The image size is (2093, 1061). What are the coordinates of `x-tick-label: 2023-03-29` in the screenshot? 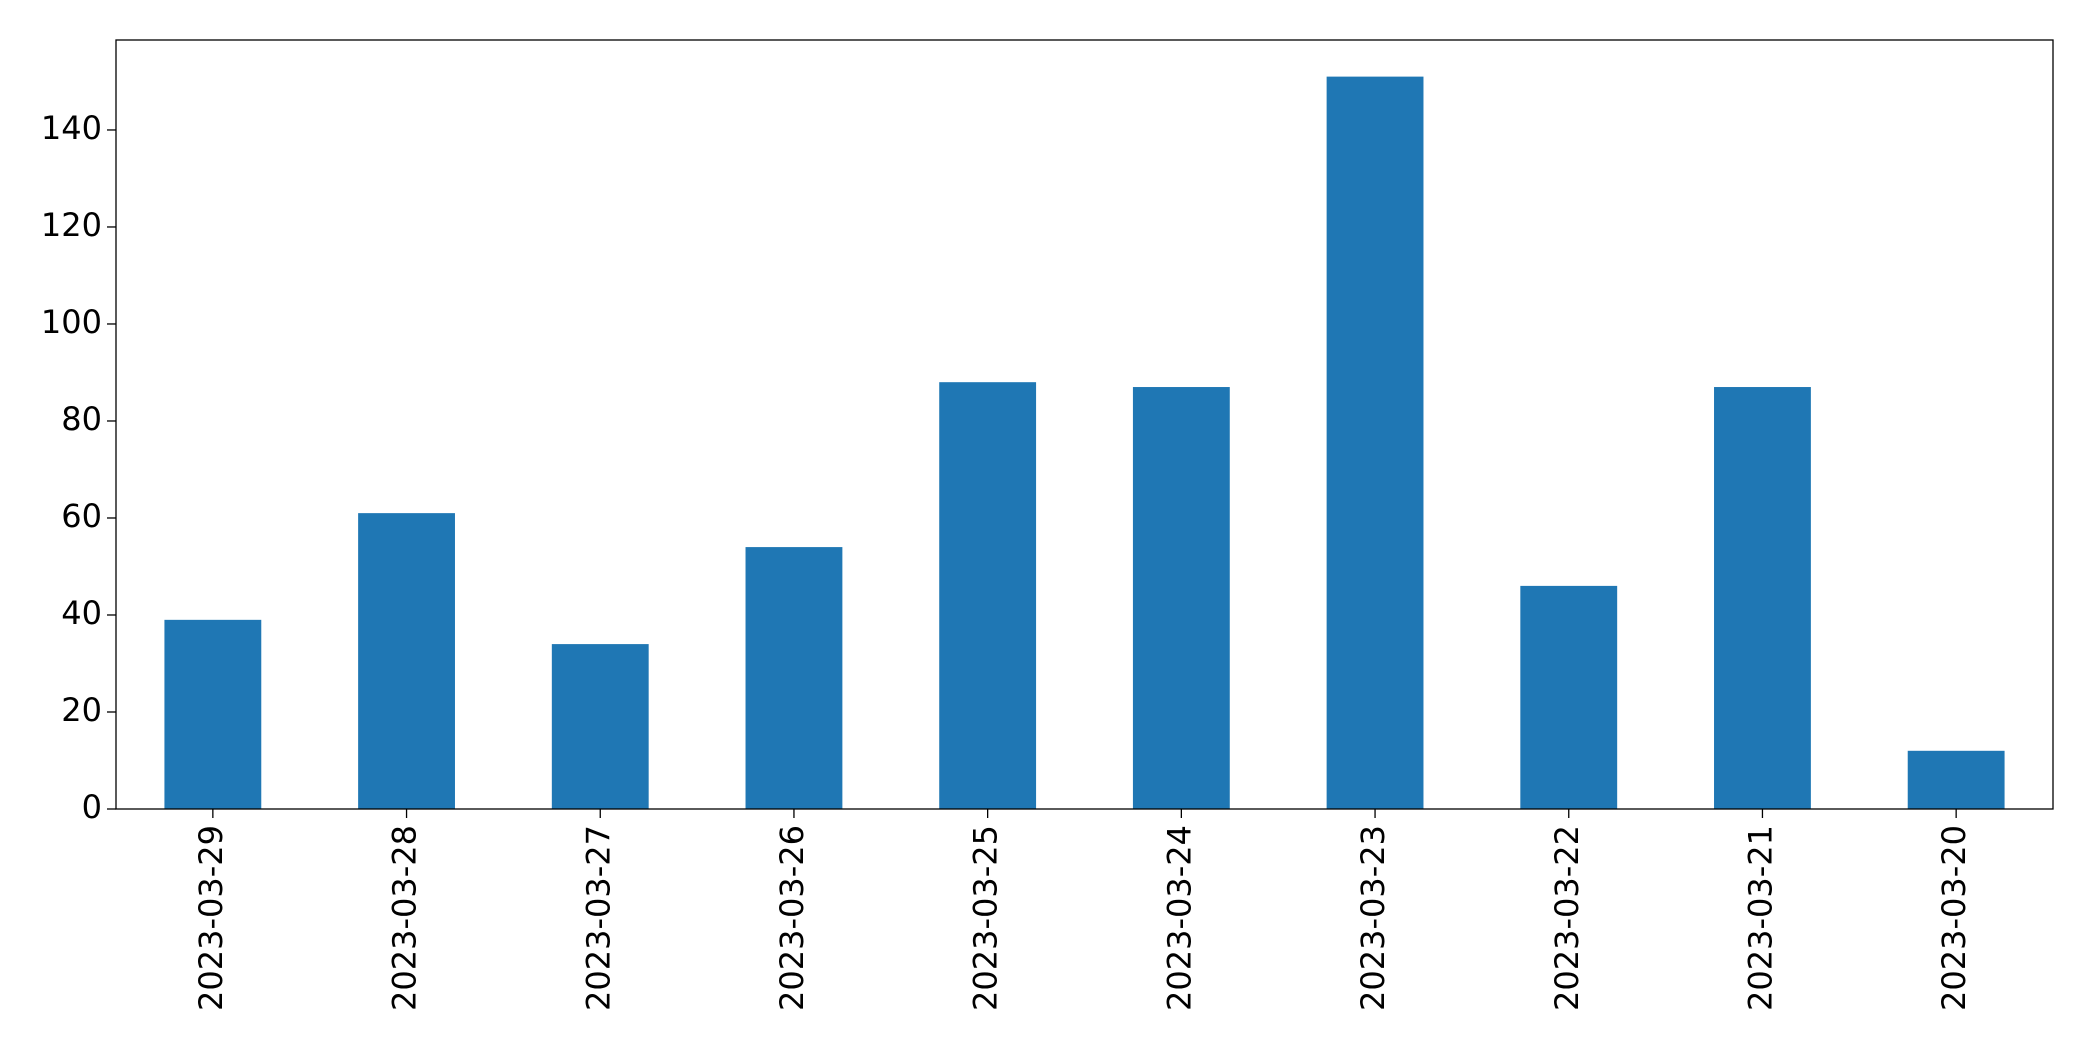 It's located at (211, 918).